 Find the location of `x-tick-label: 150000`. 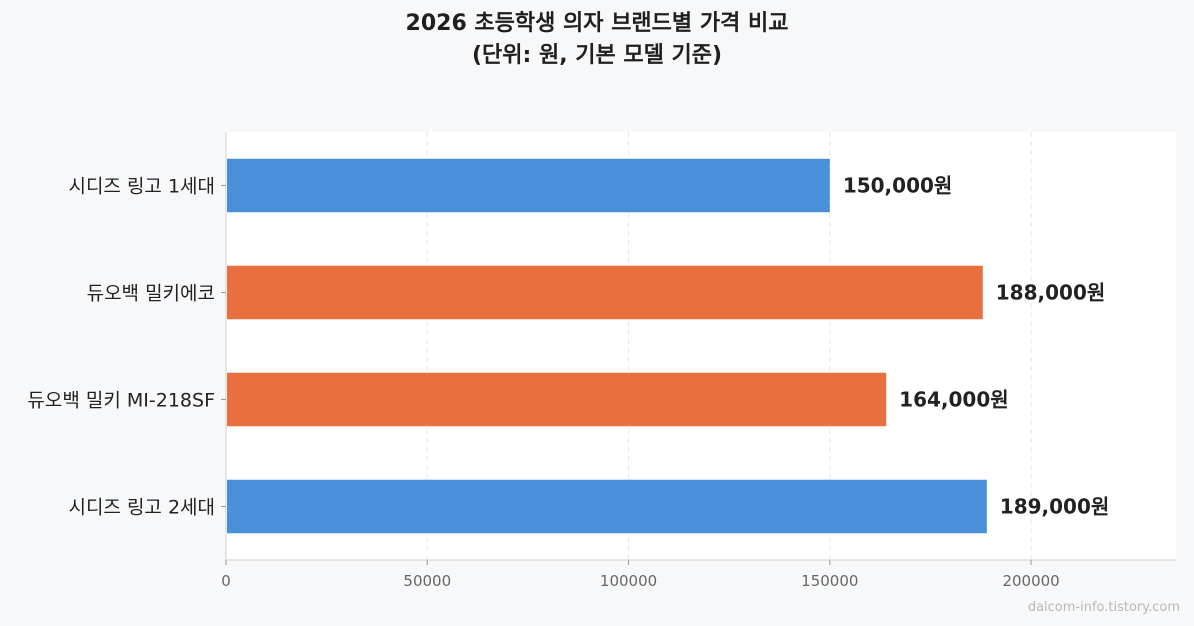

x-tick-label: 150000 is located at coordinates (829, 581).